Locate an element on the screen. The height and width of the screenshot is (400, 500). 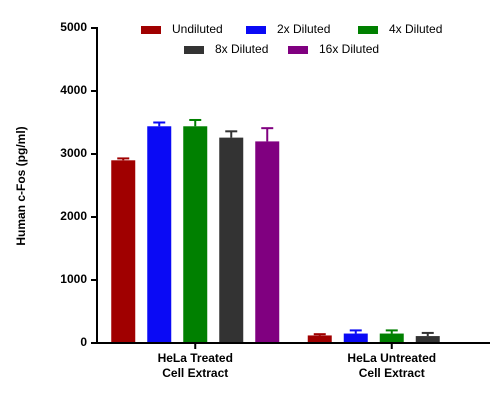
x-tick-label: HeLa Treated Cell Extract is located at coordinates (195, 365).